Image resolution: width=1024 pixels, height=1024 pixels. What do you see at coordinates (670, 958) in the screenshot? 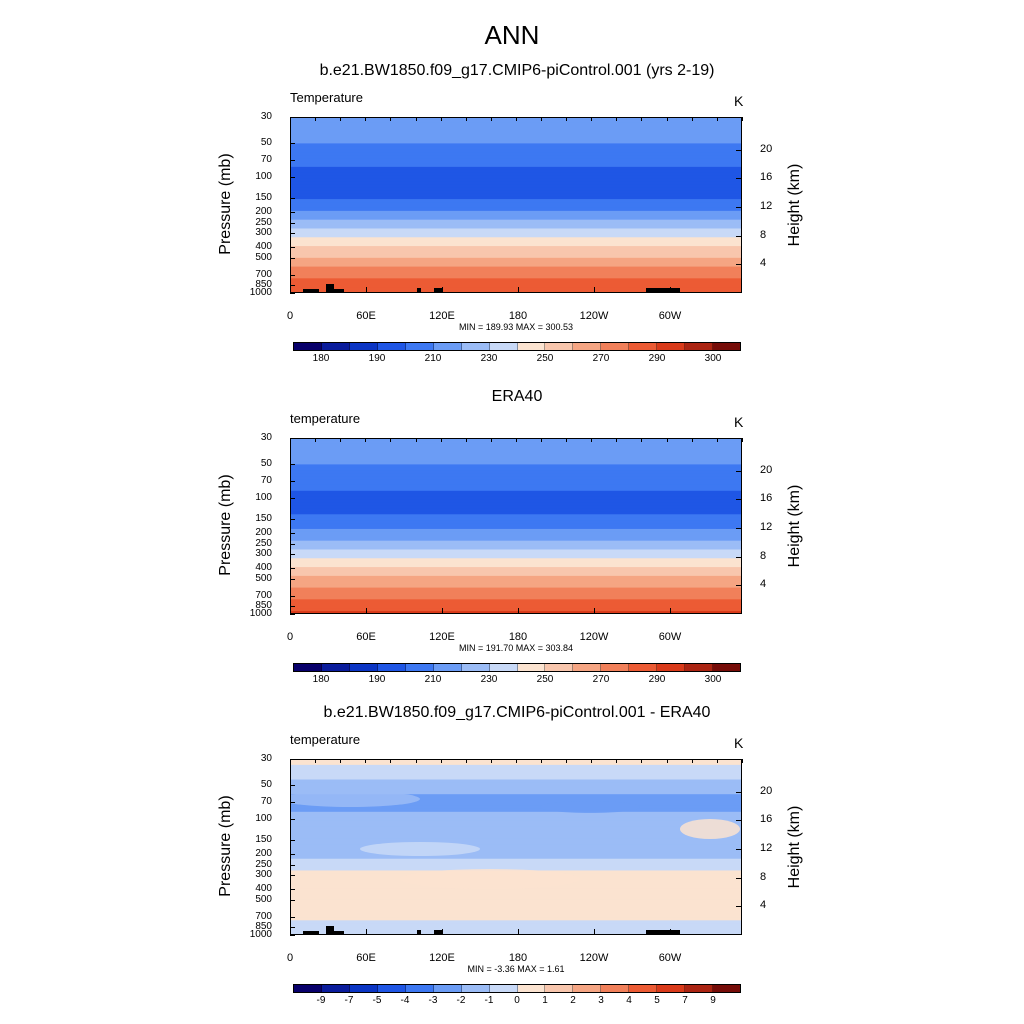
I see `longitude-tick-label: 60W` at bounding box center [670, 958].